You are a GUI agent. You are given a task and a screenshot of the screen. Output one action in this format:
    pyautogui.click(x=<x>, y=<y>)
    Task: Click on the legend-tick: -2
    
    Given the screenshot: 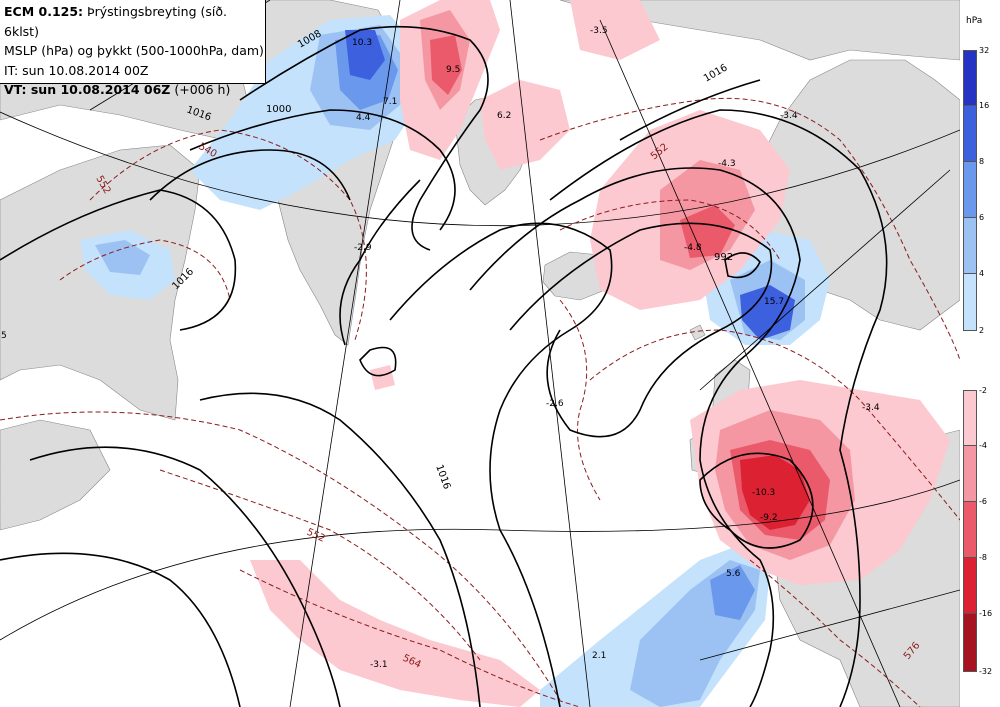 What is the action you would take?
    pyautogui.click(x=983, y=390)
    